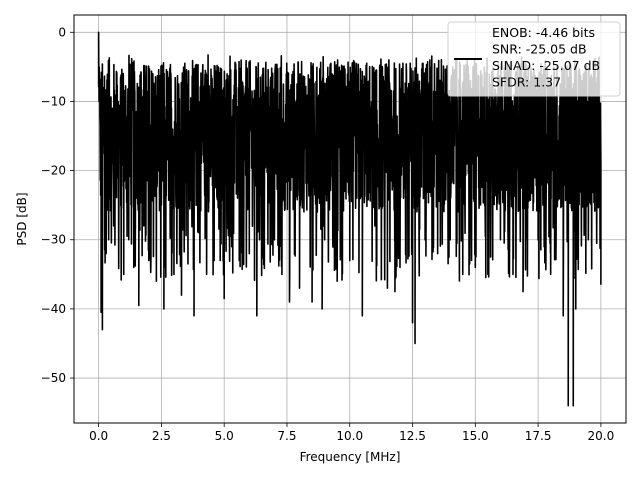  Describe the element at coordinates (53, 240) in the screenshot. I see `y-tick-label: −30` at that location.